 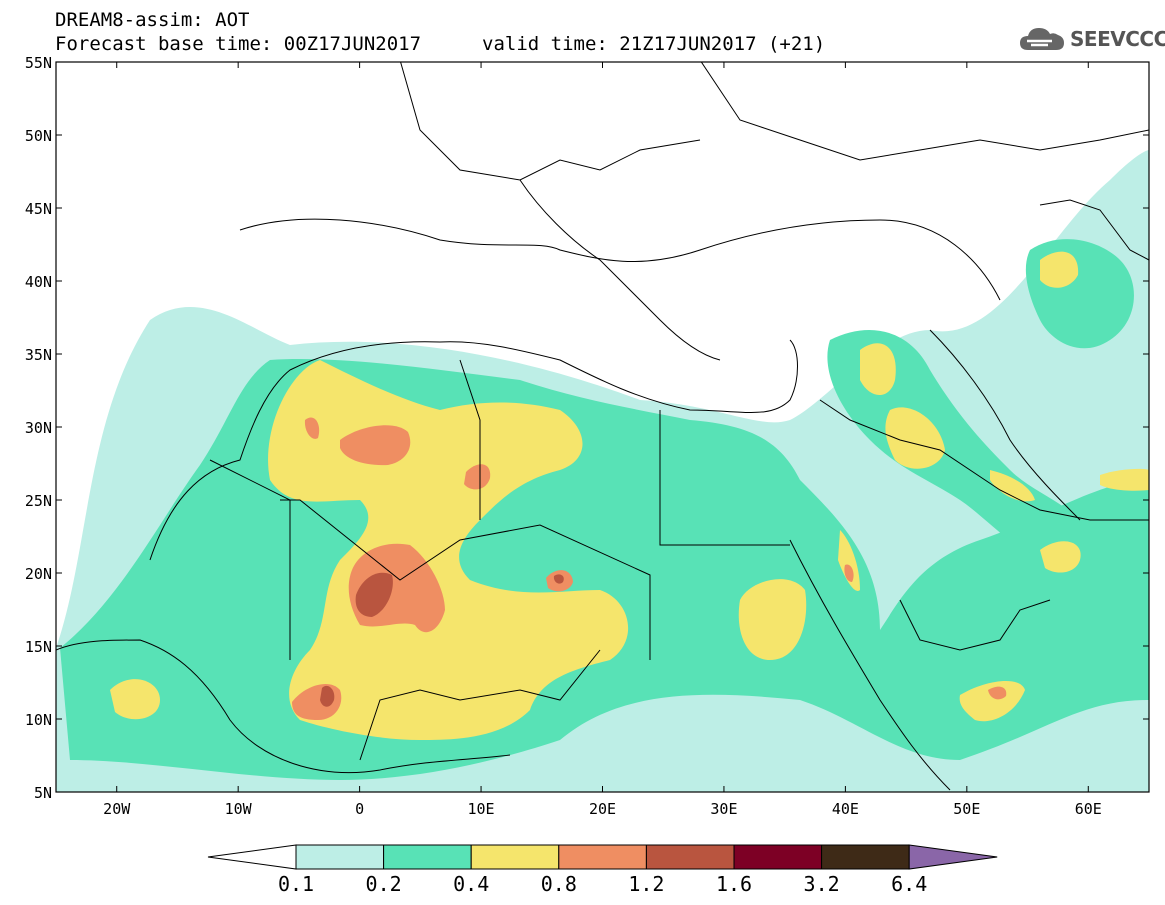 What do you see at coordinates (252, 857) in the screenshot?
I see `colorbar-left-arrow` at bounding box center [252, 857].